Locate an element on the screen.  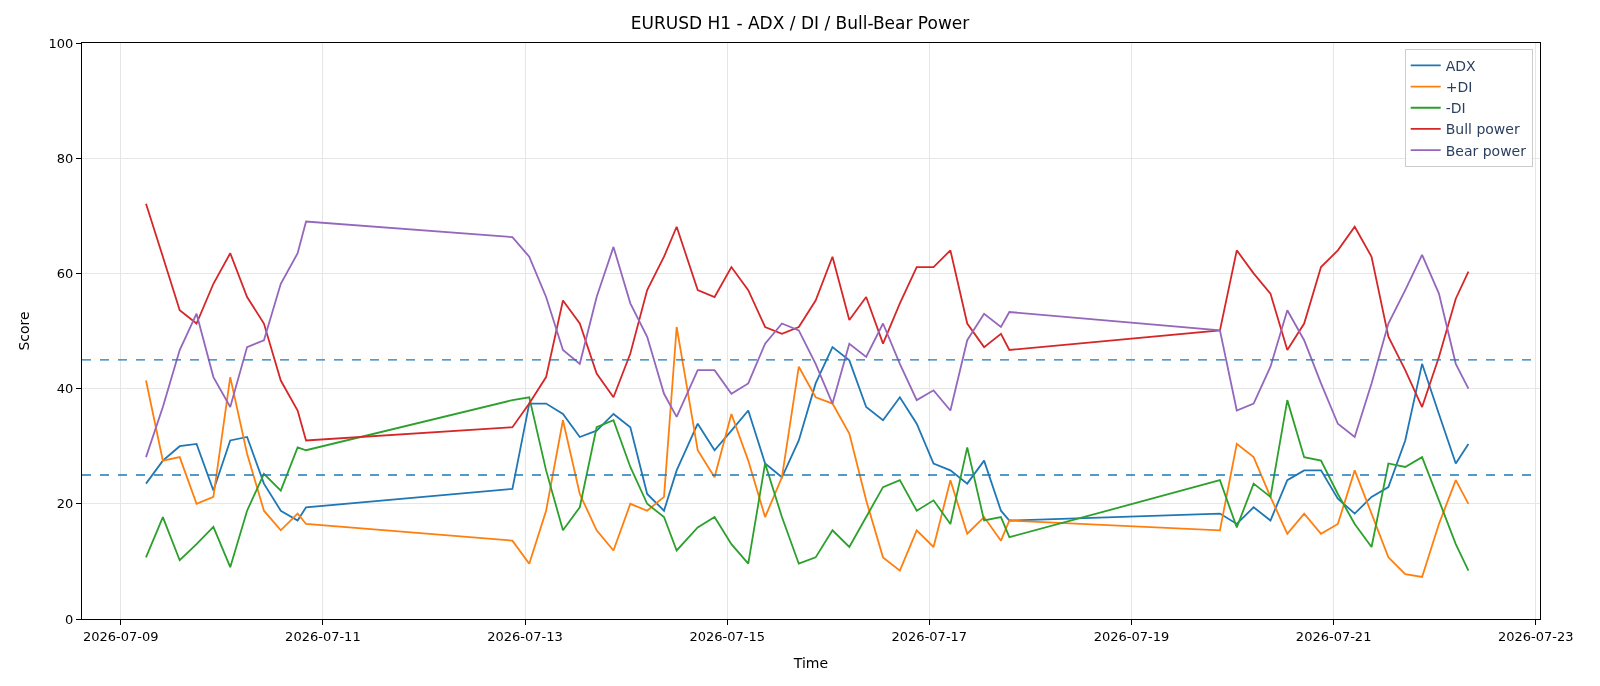
y-axis-title: Score is located at coordinates (24, 331).